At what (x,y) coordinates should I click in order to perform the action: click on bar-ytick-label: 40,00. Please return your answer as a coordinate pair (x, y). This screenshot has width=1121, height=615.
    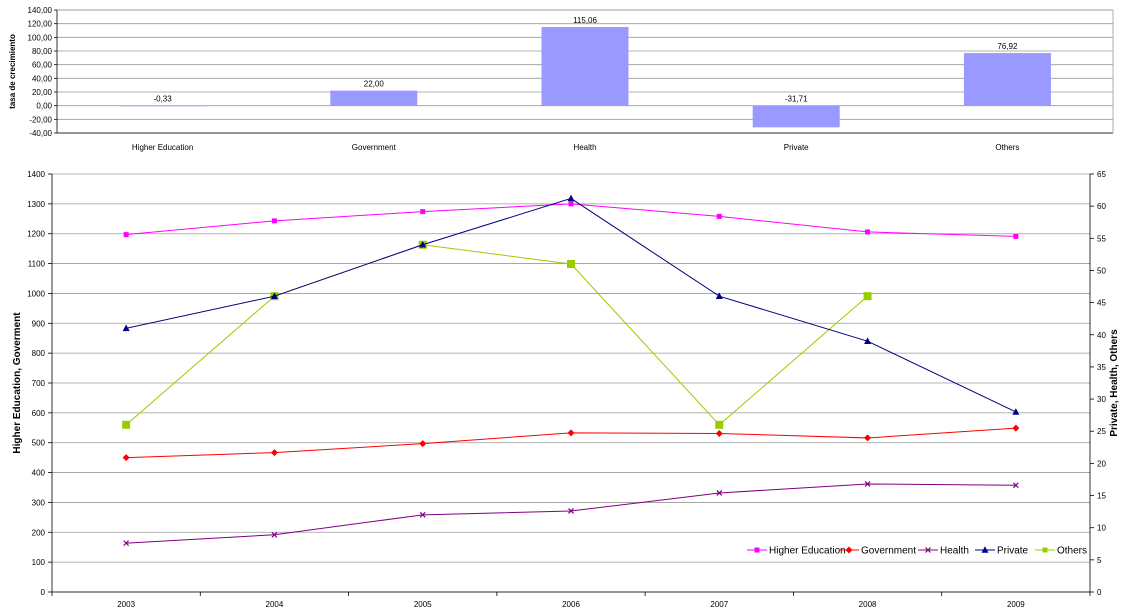
    Looking at the image, I should click on (42, 78).